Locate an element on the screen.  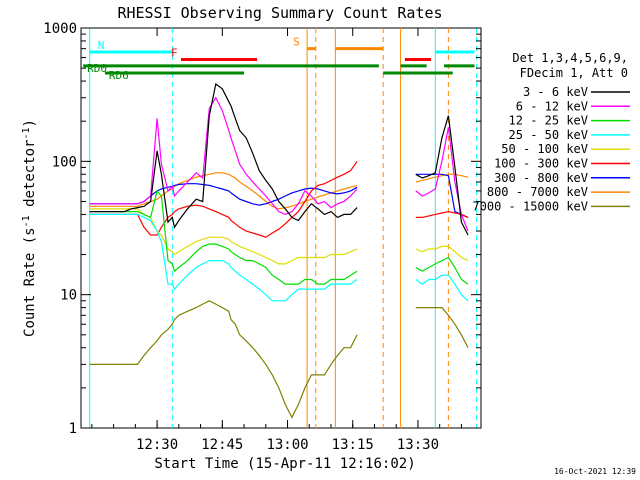
x-tick-label-13-00: 13:00 is located at coordinates (287, 445).